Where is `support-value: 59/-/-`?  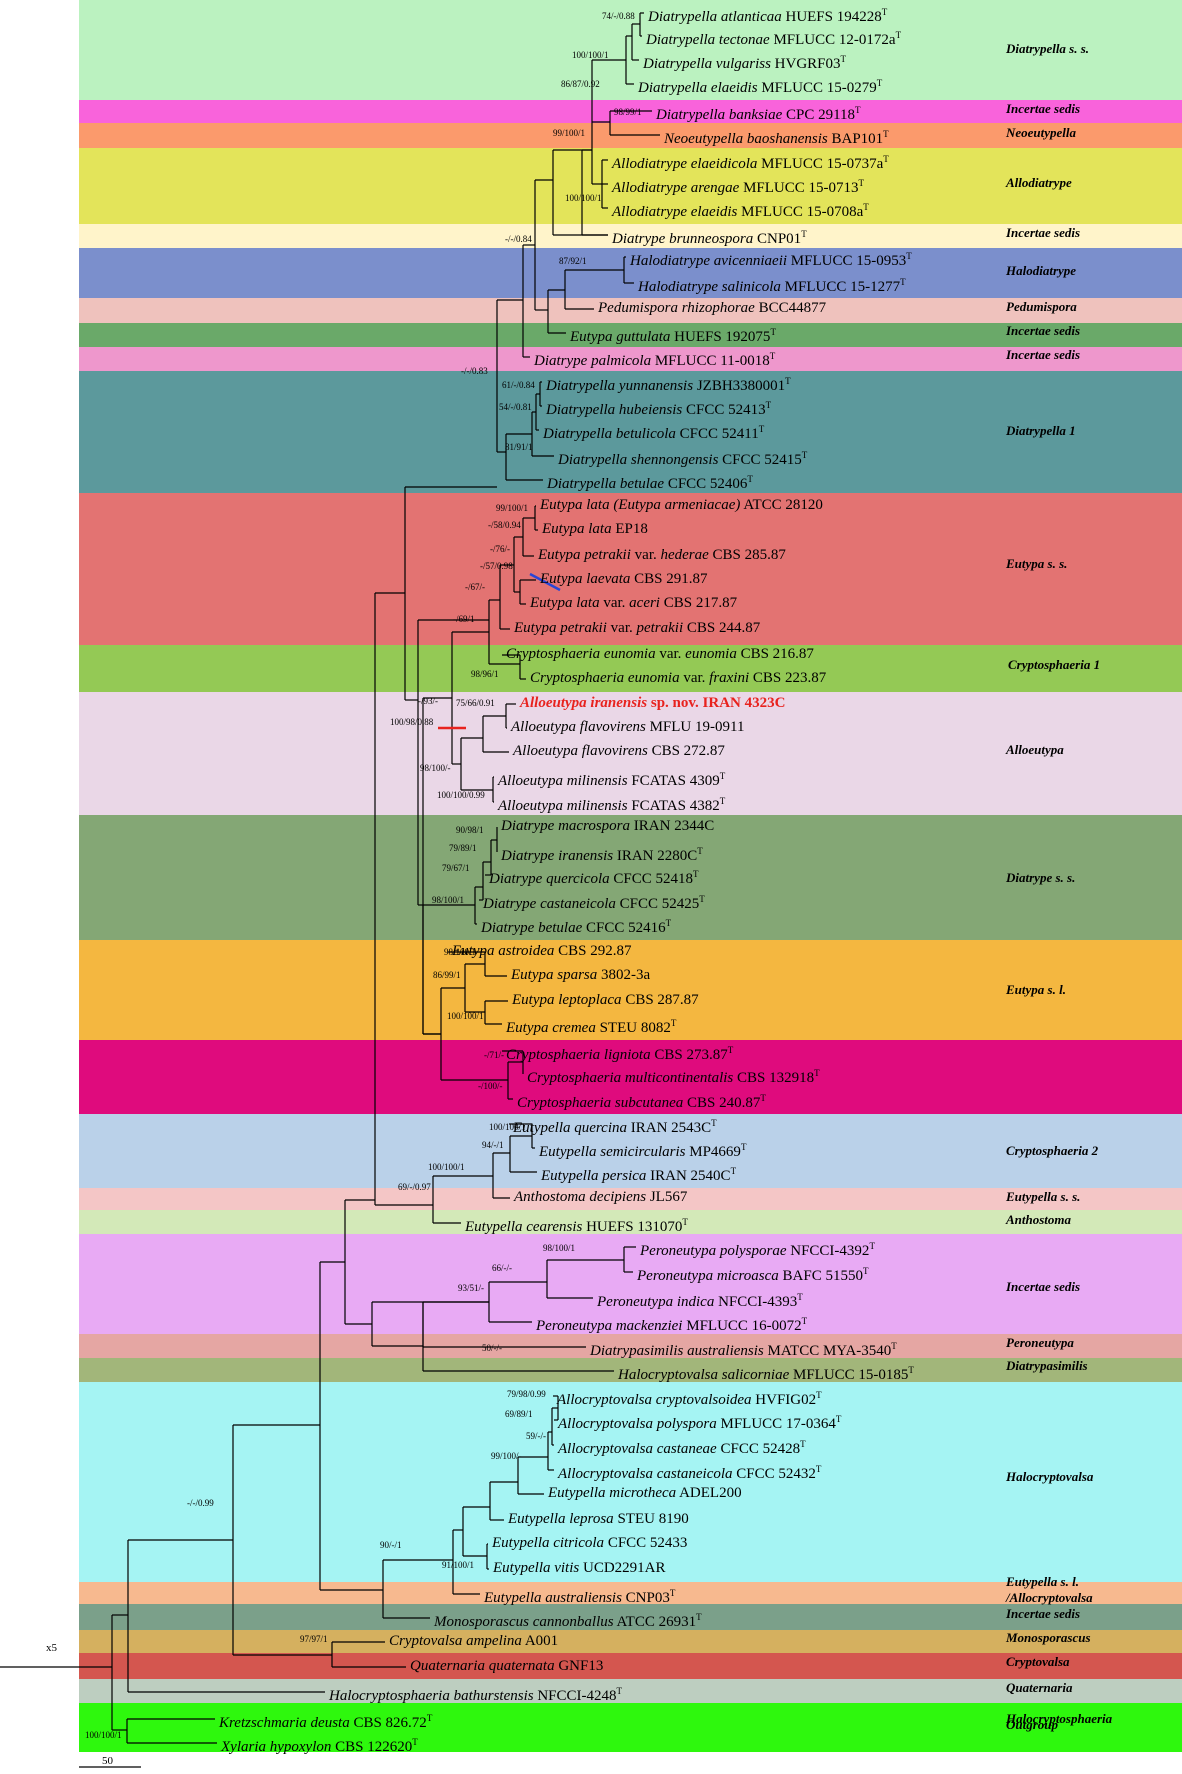 support-value: 59/-/- is located at coordinates (536, 1436).